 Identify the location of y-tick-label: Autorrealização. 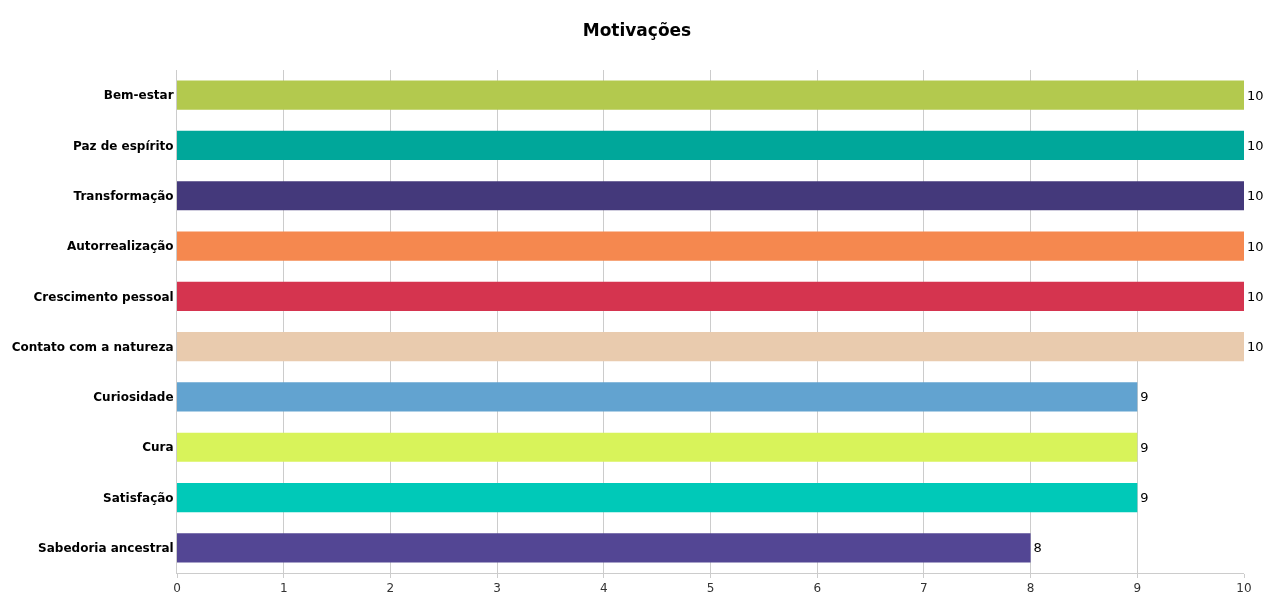
(120, 246).